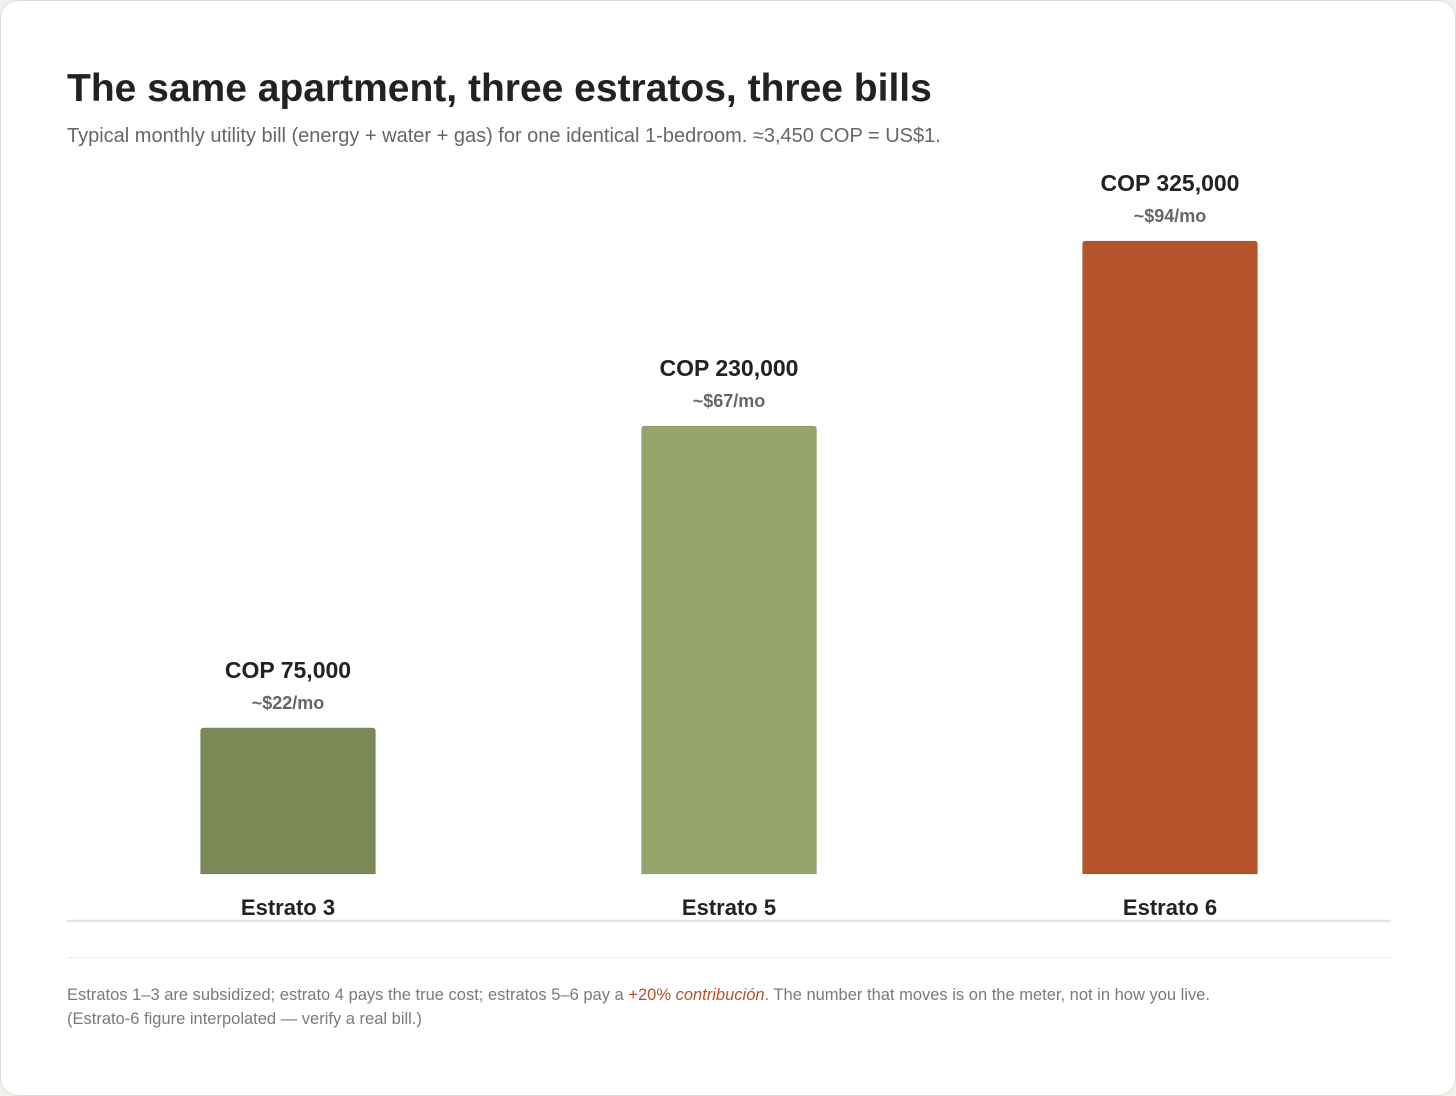 Image resolution: width=1456 pixels, height=1096 pixels. What do you see at coordinates (288, 670) in the screenshot?
I see `bar-value-label: COP 75,000` at bounding box center [288, 670].